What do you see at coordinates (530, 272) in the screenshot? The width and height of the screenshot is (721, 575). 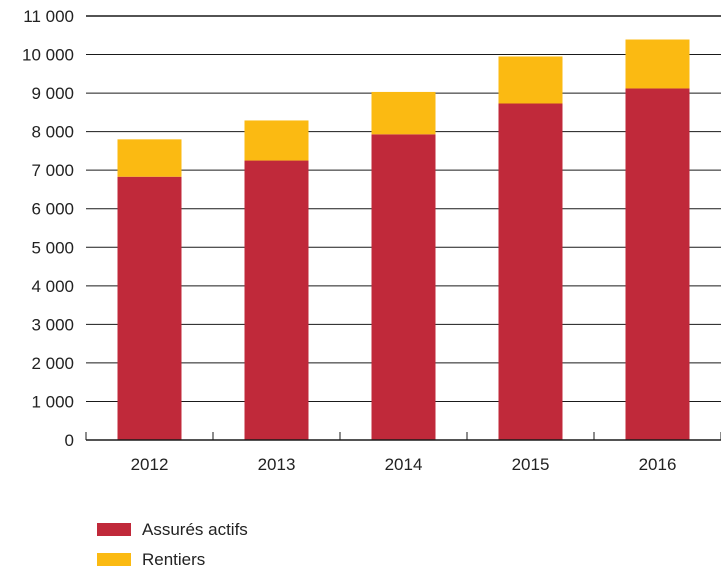 I see `bar-assures-actifs-2015` at bounding box center [530, 272].